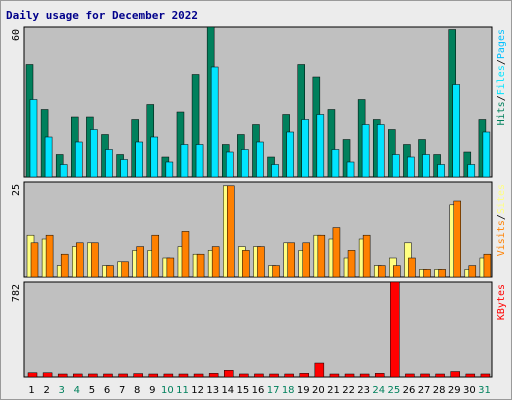  I want to click on legend-kbytes: KBytes, so click(501, 302).